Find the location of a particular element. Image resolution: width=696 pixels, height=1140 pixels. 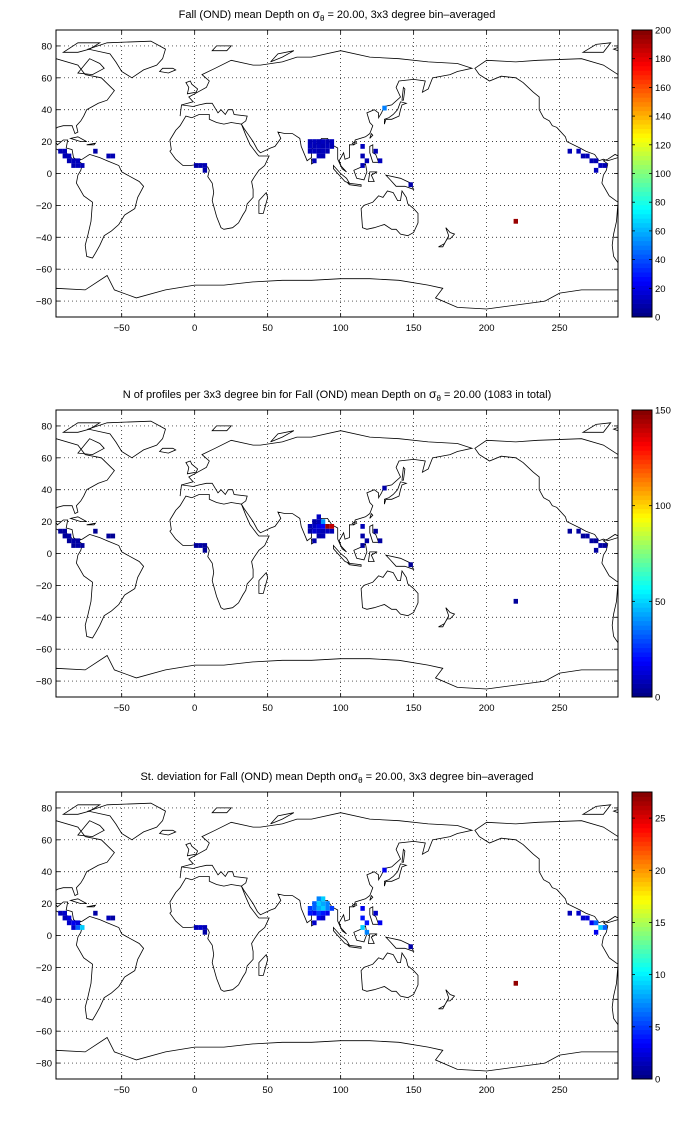

sumatra-coastline is located at coordinates (341, 554).